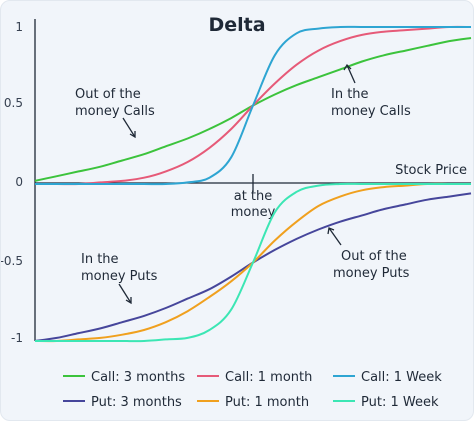 Image resolution: width=474 pixels, height=421 pixels. Describe the element at coordinates (400, 402) in the screenshot. I see `legend-label: Put: 1 Week` at that location.